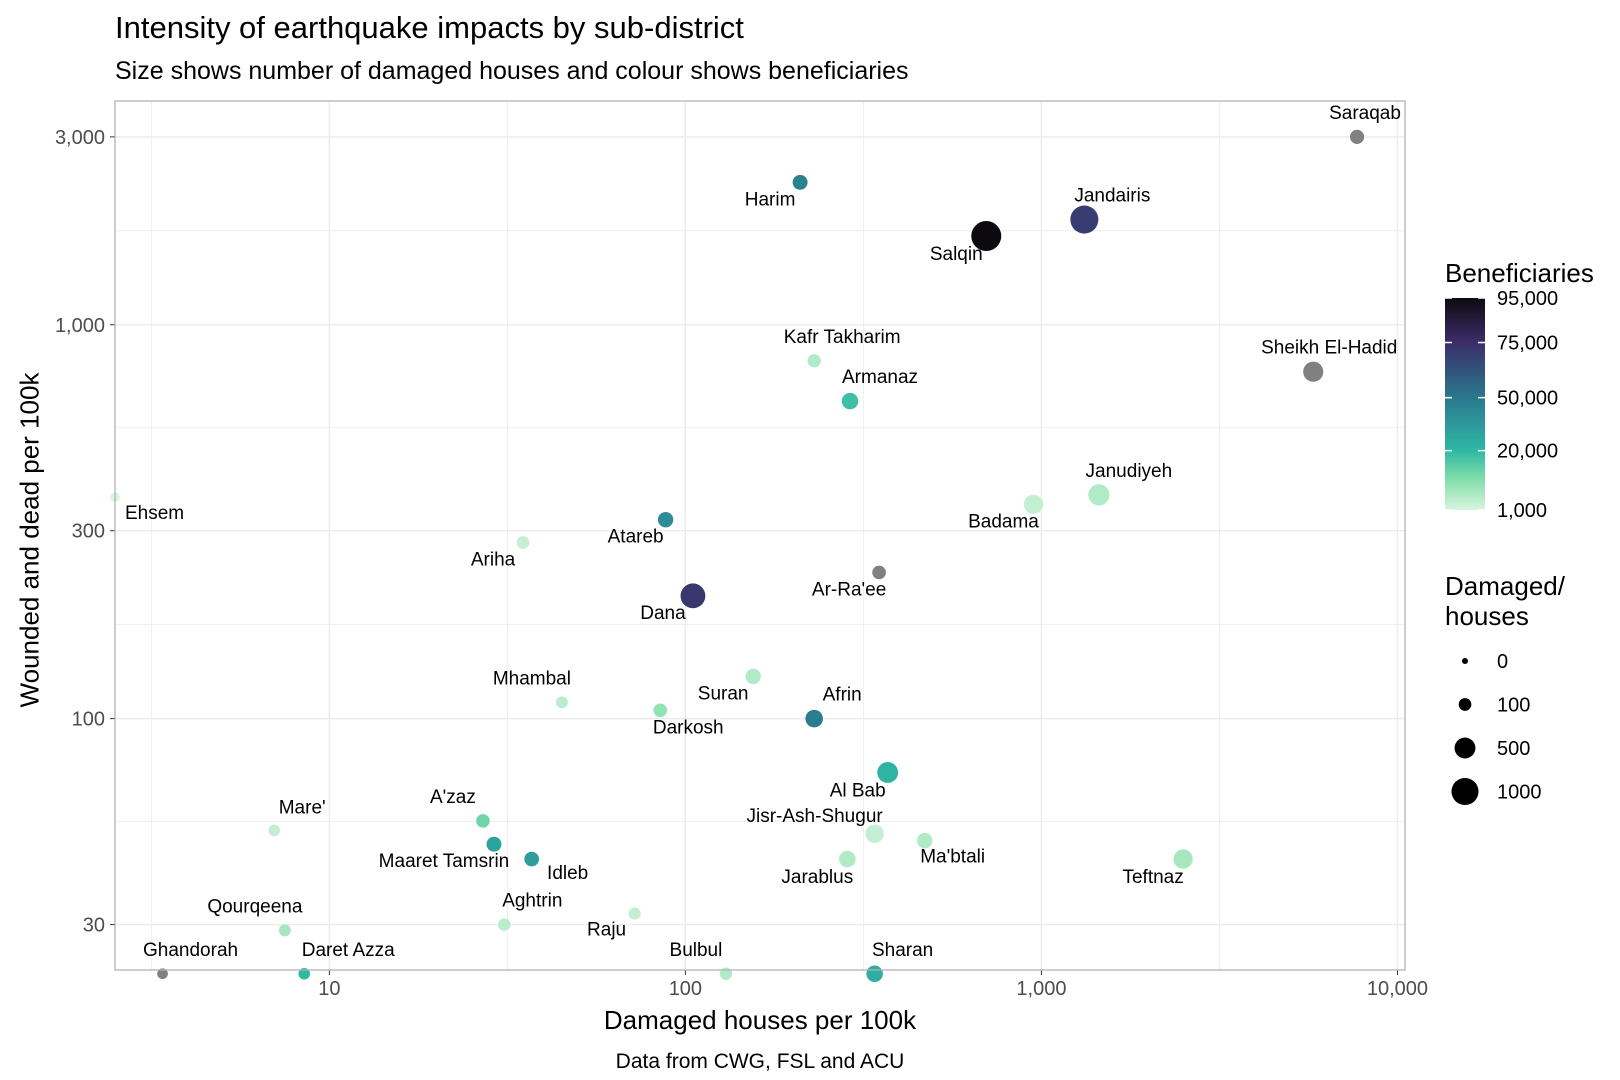 The height and width of the screenshot is (1080, 1620). Describe the element at coordinates (1487, 616) in the screenshot. I see `size-legend-title-line2: houses` at that location.